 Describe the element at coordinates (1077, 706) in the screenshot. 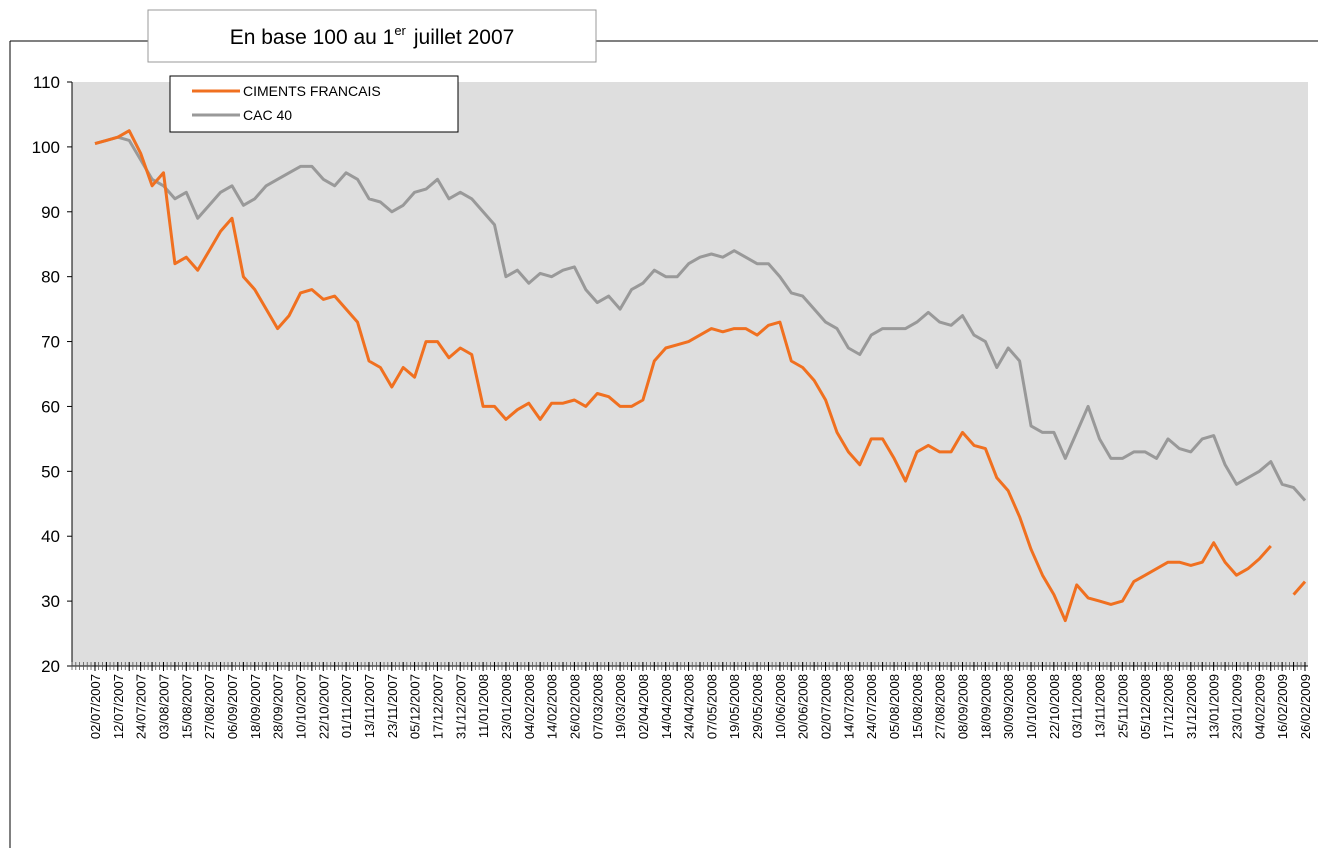

I see `x-tick-label: 03/11/2008` at that location.